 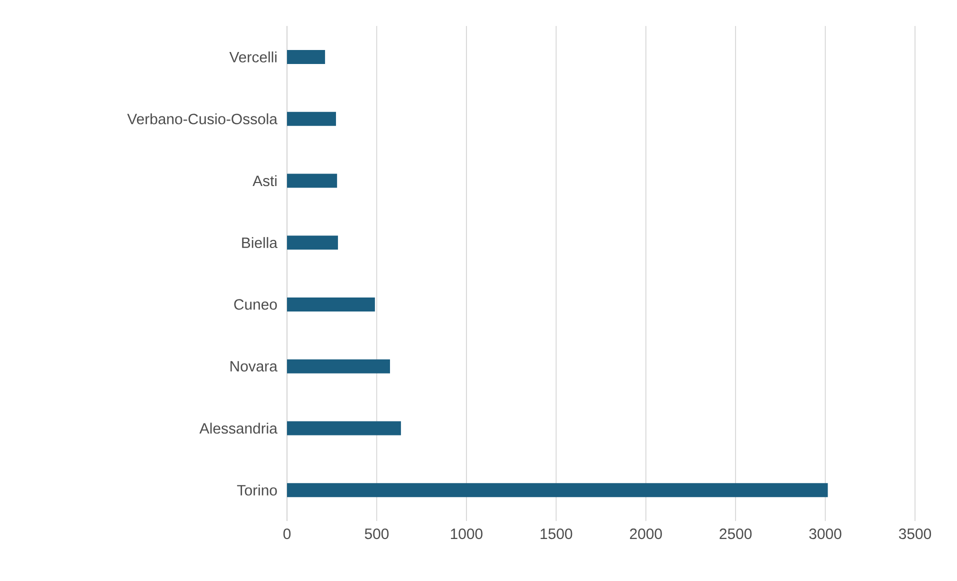 I want to click on x-tick-label: 2000, so click(x=646, y=534).